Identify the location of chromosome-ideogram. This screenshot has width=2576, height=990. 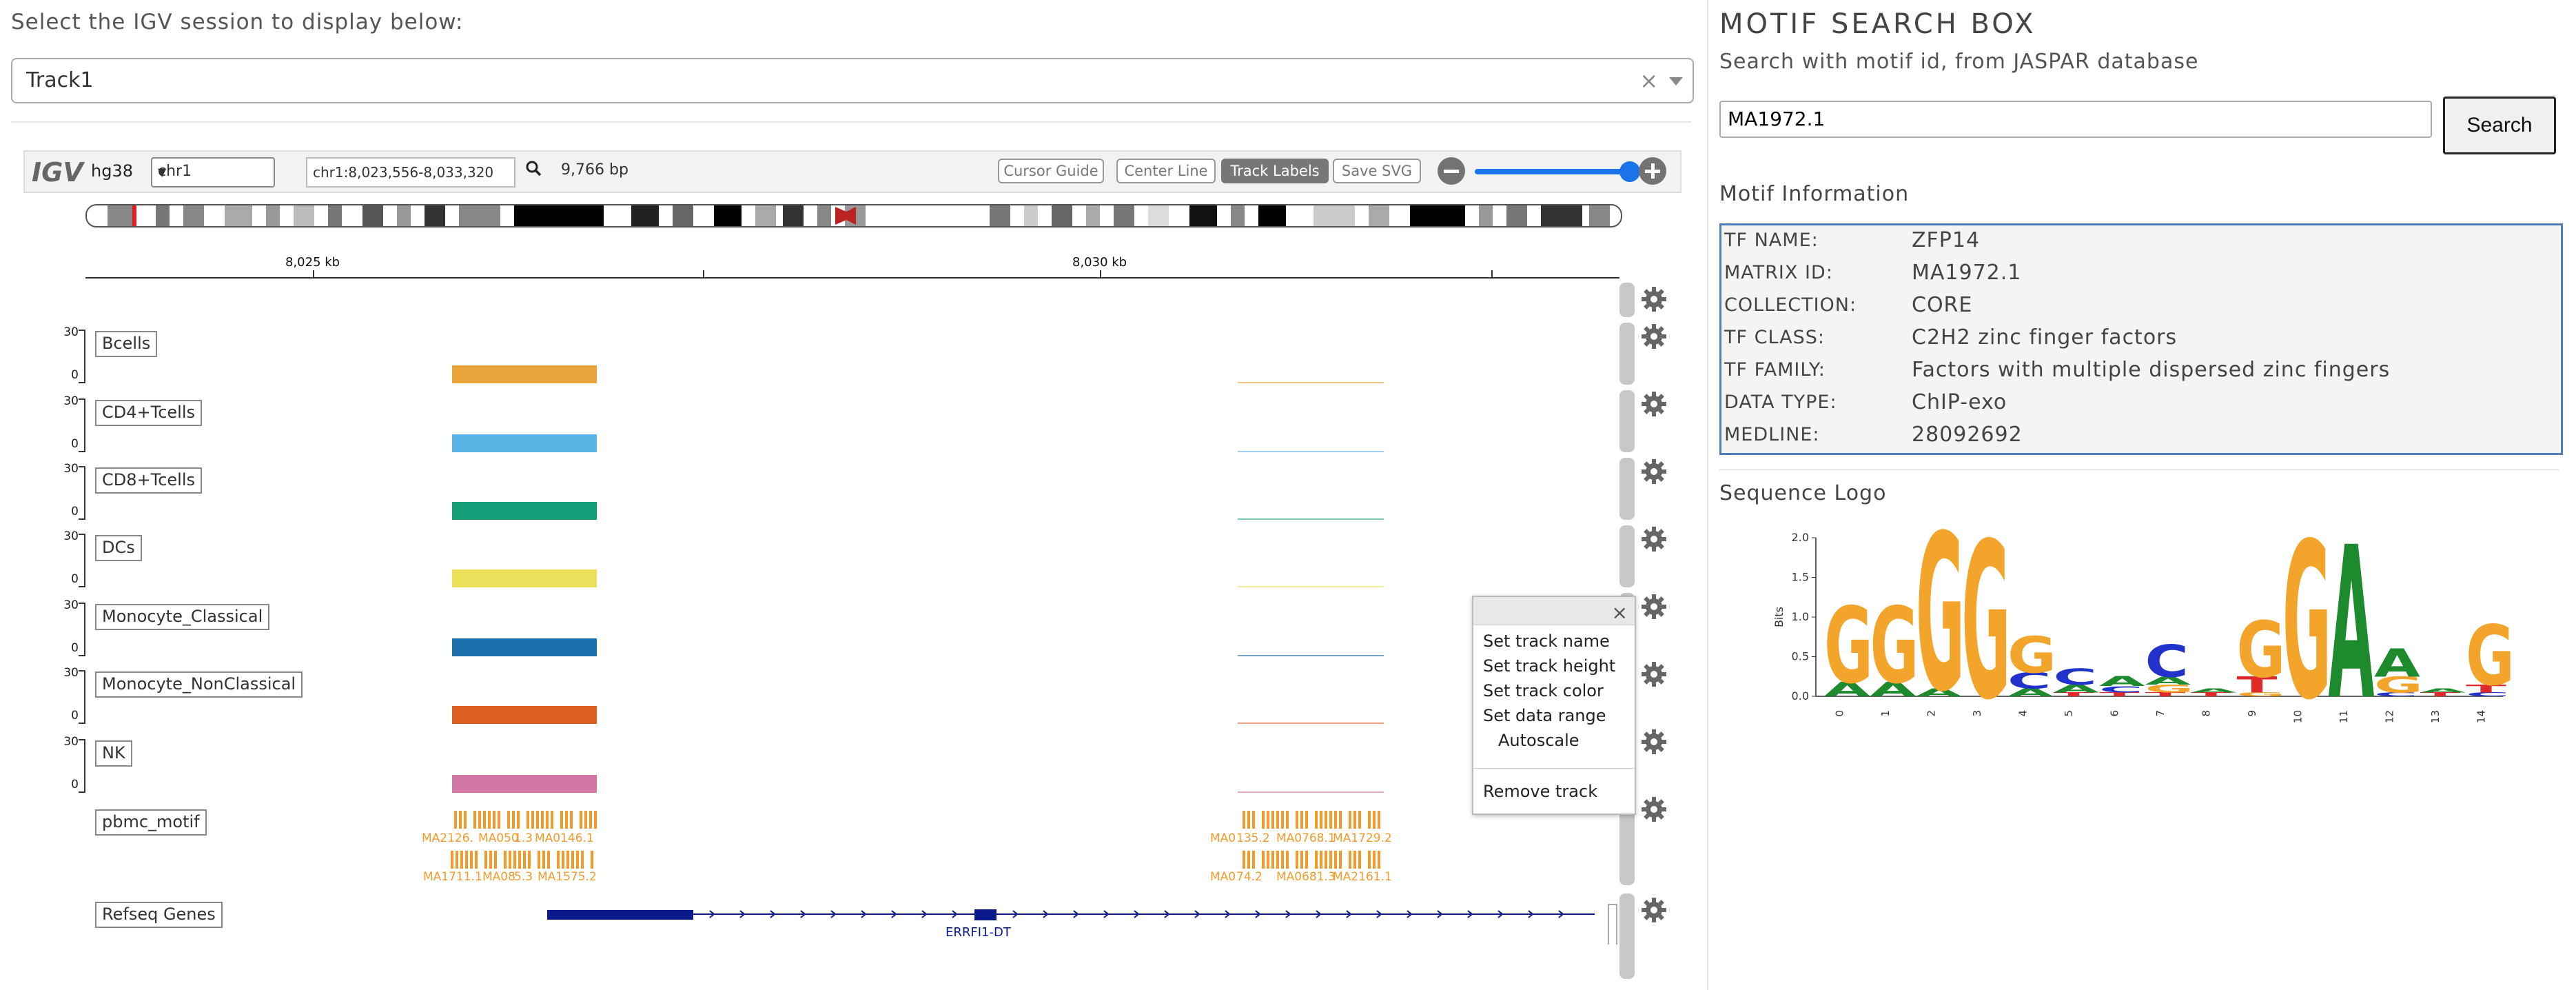
(853, 216).